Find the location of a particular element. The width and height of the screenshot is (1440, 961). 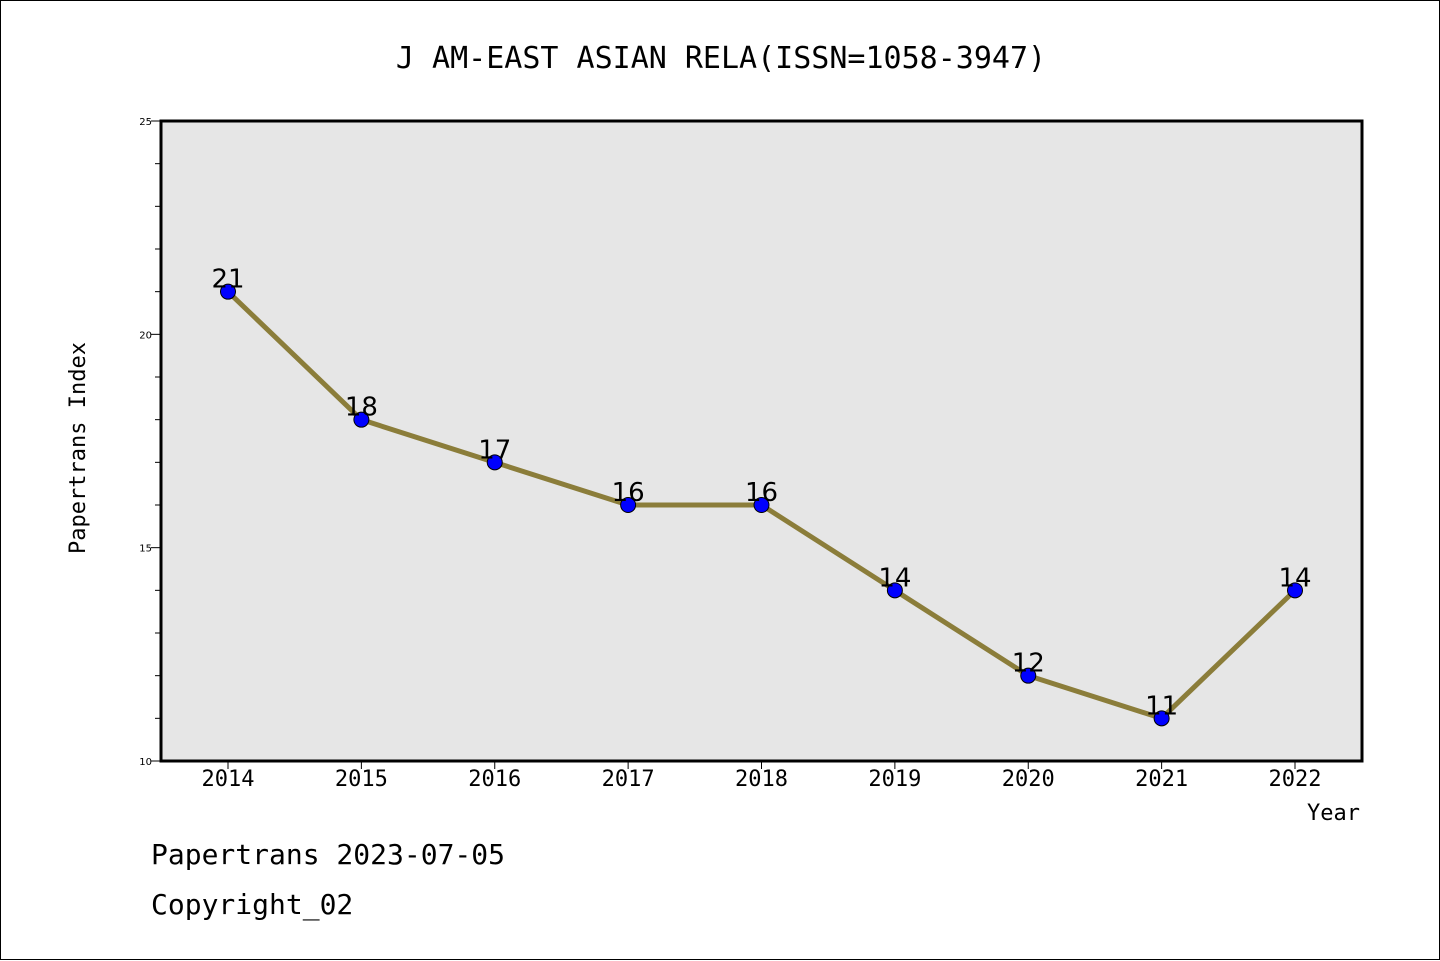

chart-title: J AM-EAST ASIAN RELA(ISSN=1058-3947) is located at coordinates (721, 58).